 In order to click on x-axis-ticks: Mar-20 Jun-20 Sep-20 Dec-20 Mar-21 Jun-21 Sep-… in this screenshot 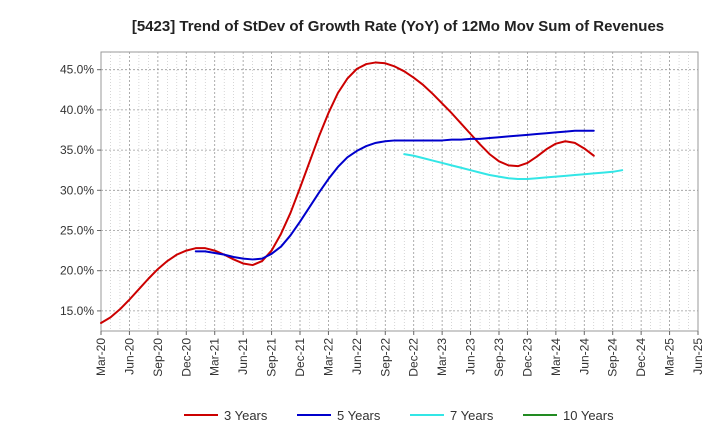, I will do `click(399, 354)`.